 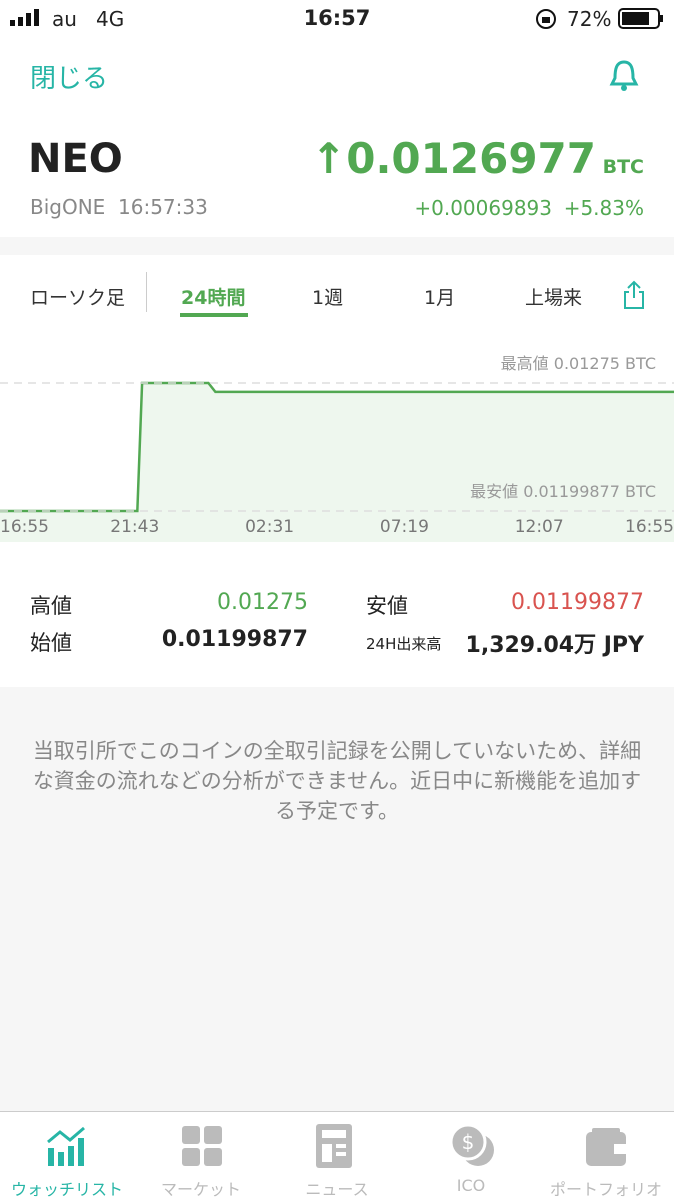 I want to click on reference-label: 最高値 0.01275 BTC, so click(x=578, y=363).